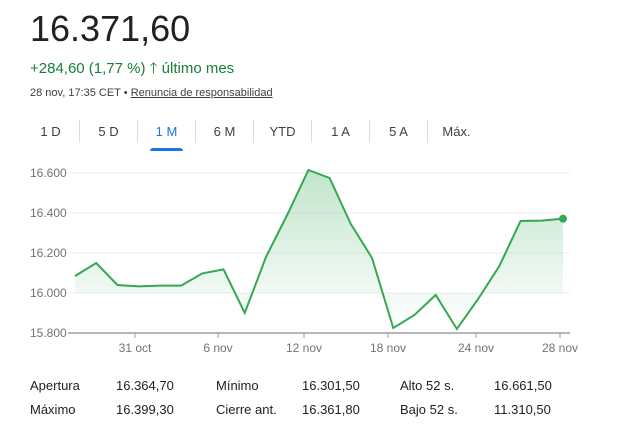  I want to click on arrow-up-icon: 🡑, so click(153, 68).